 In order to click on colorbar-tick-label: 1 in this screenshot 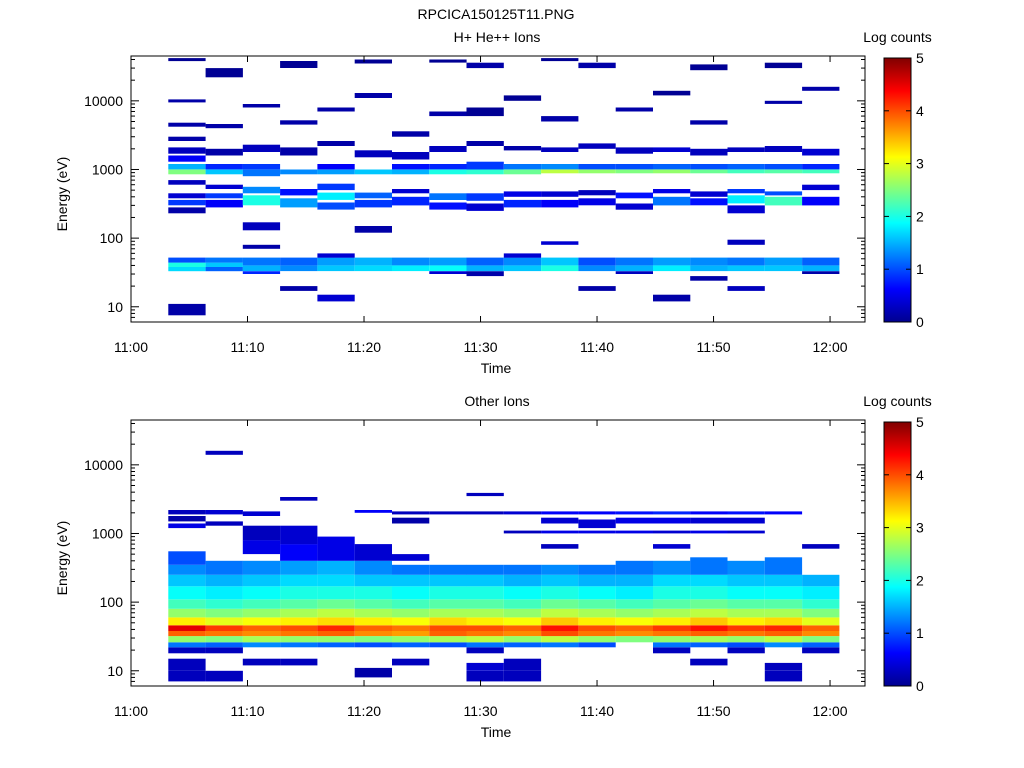, I will do `click(920, 633)`.